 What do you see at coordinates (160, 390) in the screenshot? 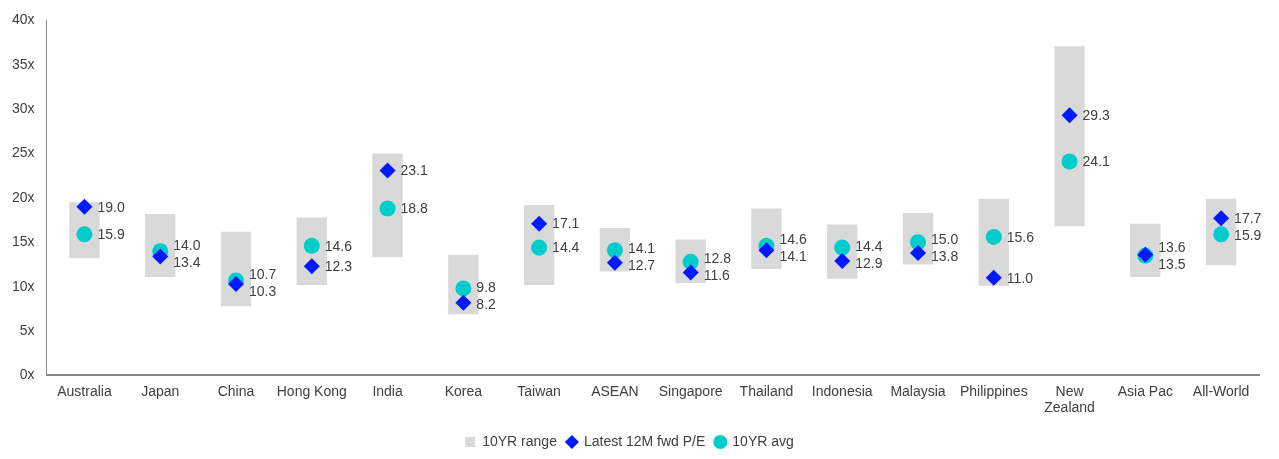
I see `x-tick-label: Japan` at bounding box center [160, 390].